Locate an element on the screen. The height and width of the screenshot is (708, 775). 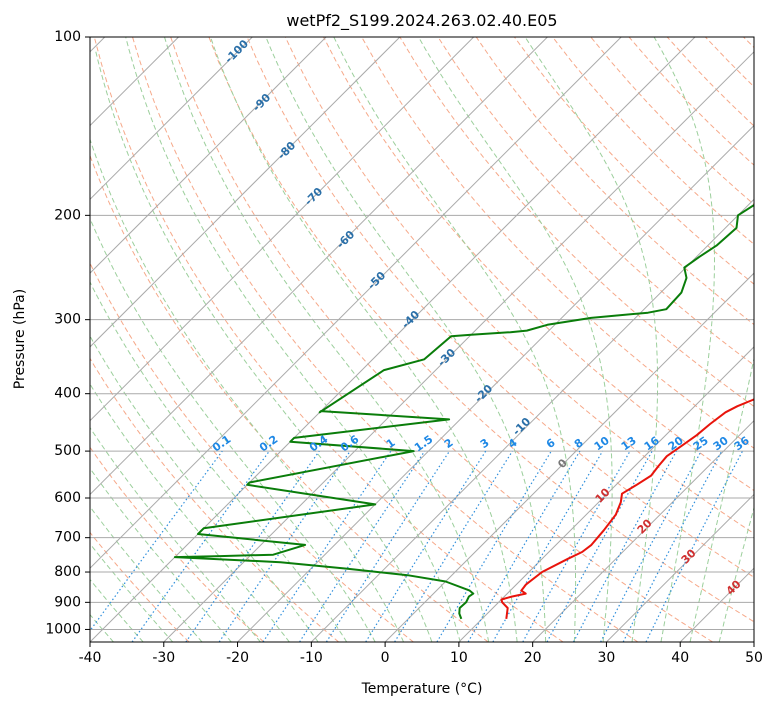
x-tick-label: -40 is located at coordinates (90, 658).